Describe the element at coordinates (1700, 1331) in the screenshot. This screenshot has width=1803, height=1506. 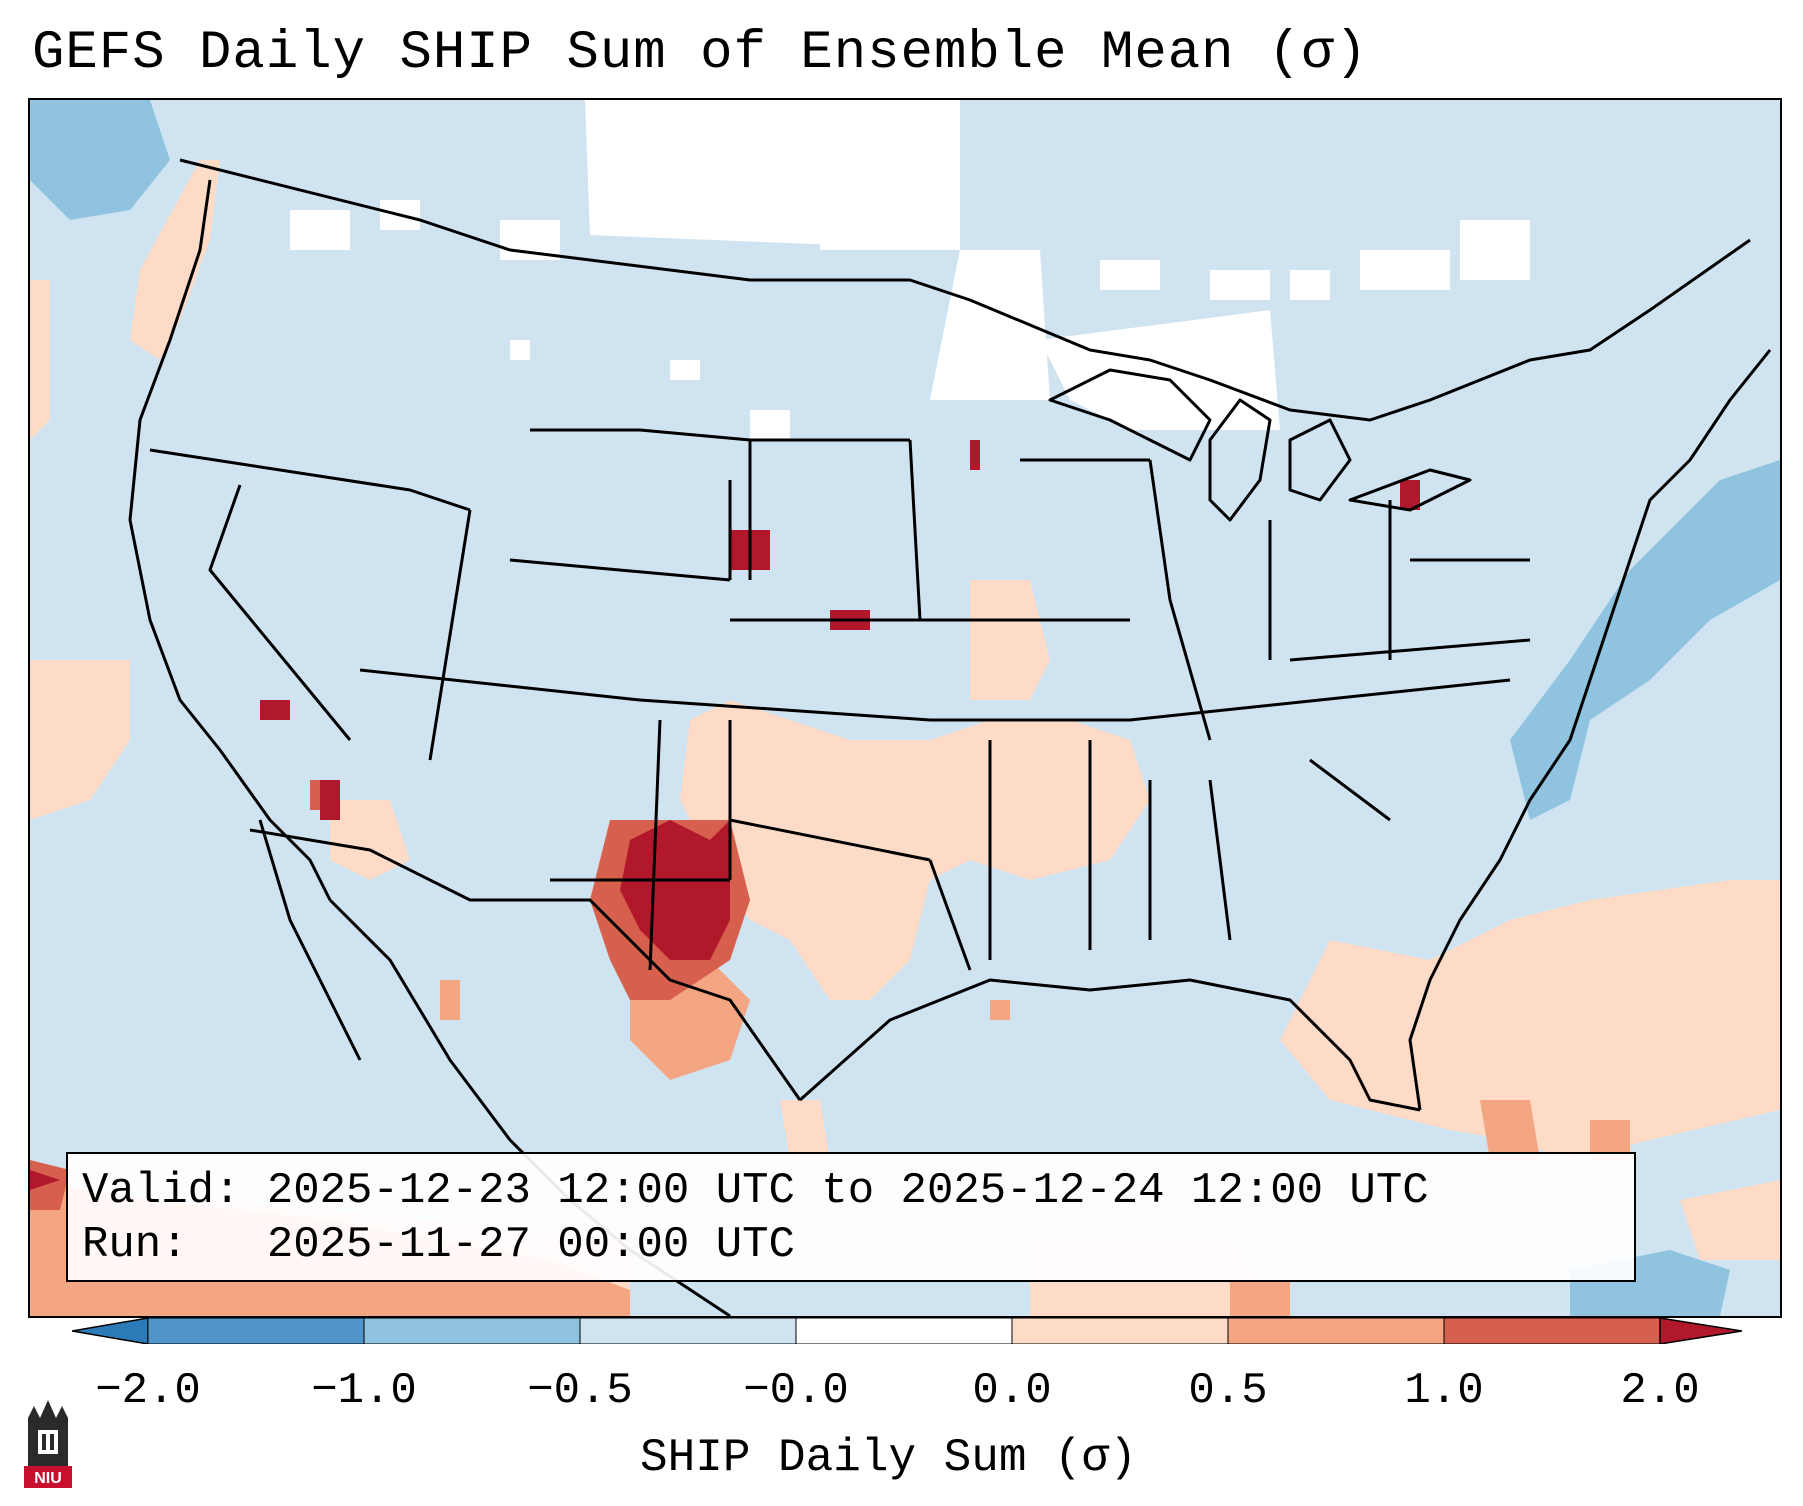
I see `colorbar-max-extension` at that location.